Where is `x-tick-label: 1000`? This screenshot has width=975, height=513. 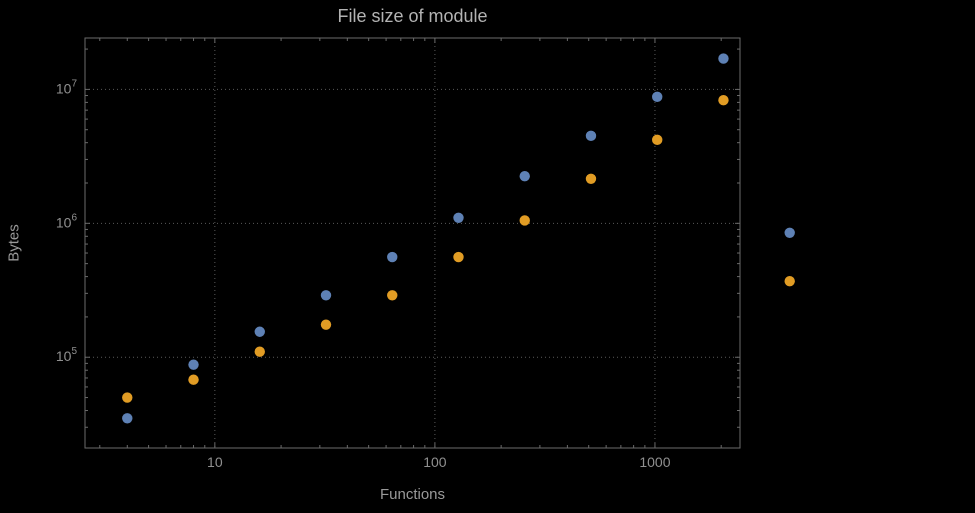
x-tick-label: 1000 is located at coordinates (654, 462).